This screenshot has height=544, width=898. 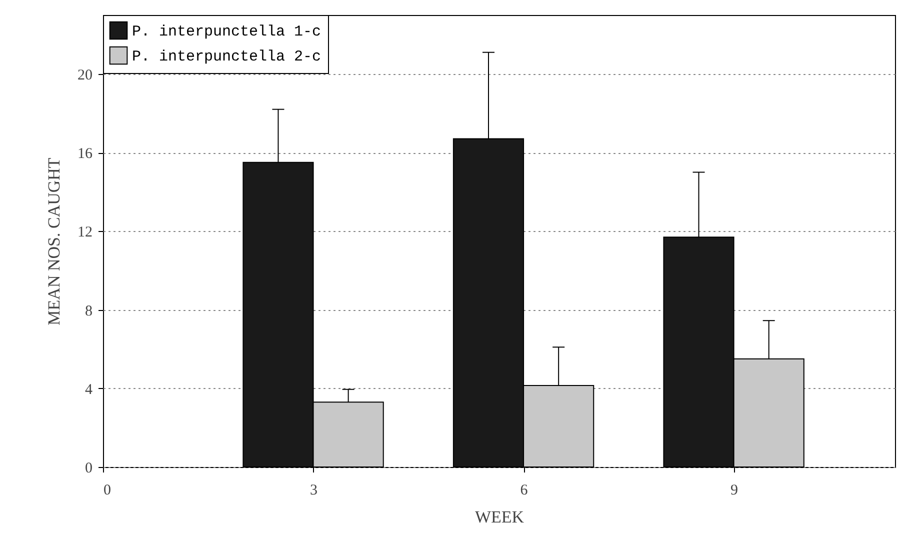 What do you see at coordinates (85, 232) in the screenshot?
I see `y-tick-label: 12` at bounding box center [85, 232].